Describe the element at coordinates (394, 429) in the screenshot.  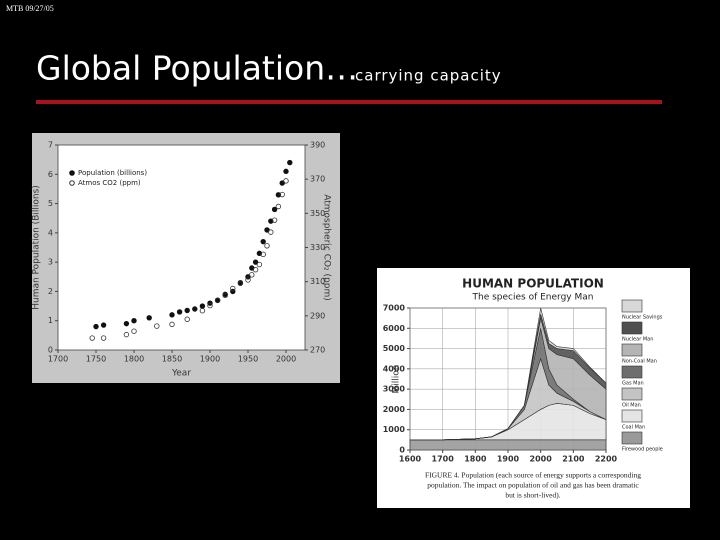
I see `y-tick-label: 1000` at that location.